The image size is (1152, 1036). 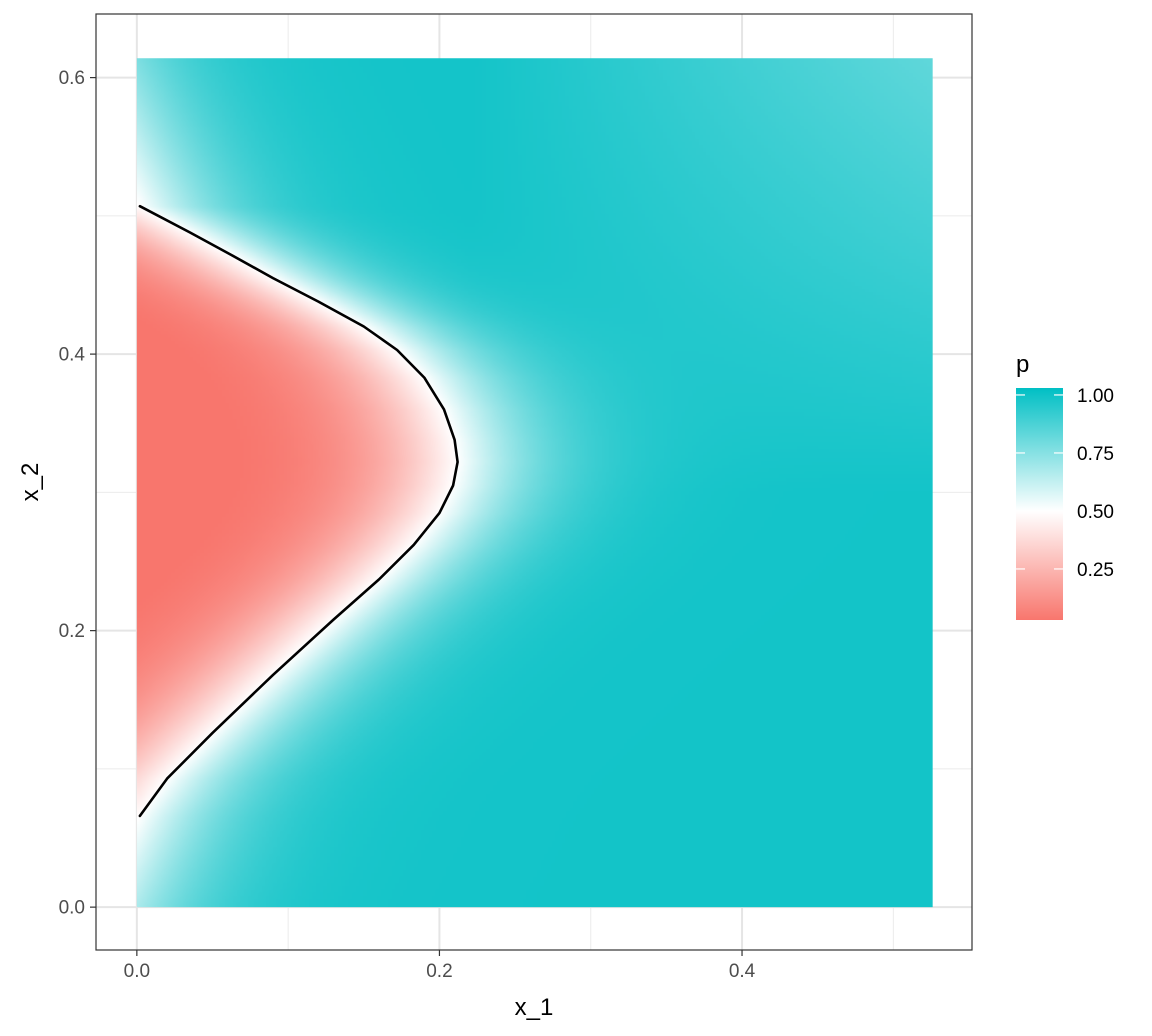 I want to click on x-axis-title: x_1, so click(x=534, y=1007).